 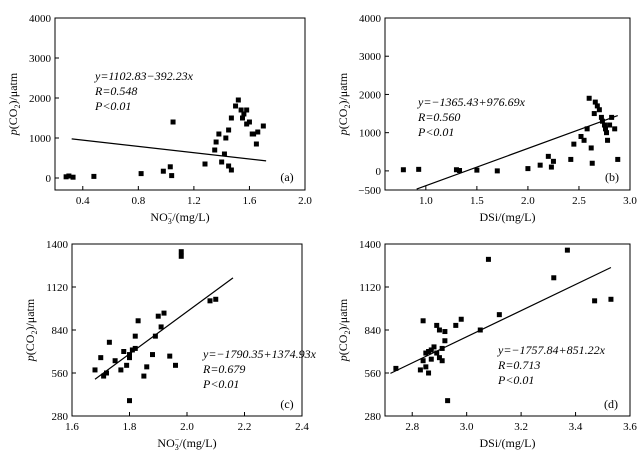 I want to click on correlation-r: R=0.713, so click(x=518, y=365).